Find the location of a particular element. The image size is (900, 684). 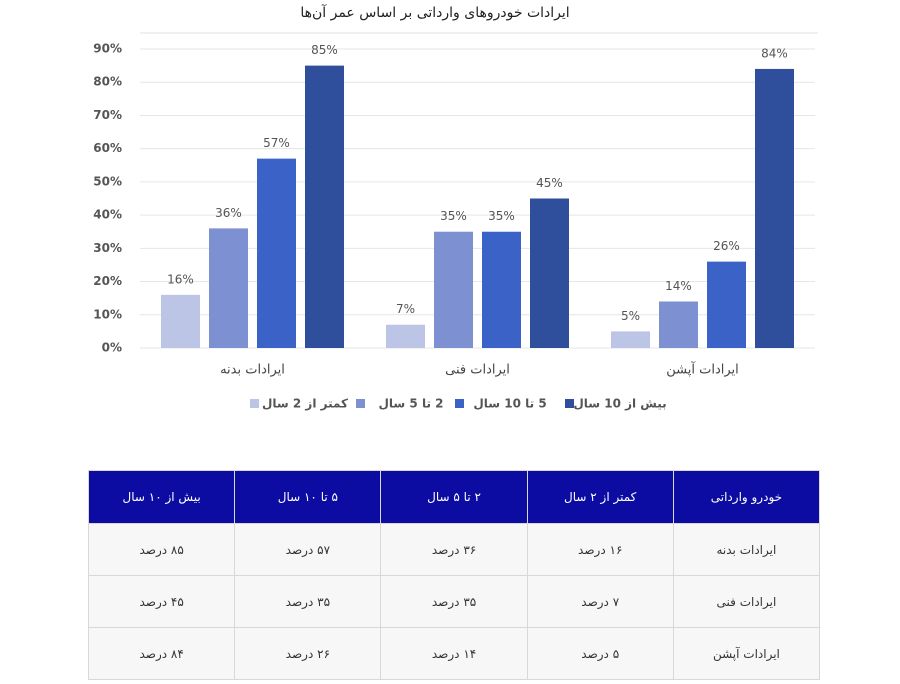

x-tick-label: ایرادات فنی is located at coordinates (477, 370).